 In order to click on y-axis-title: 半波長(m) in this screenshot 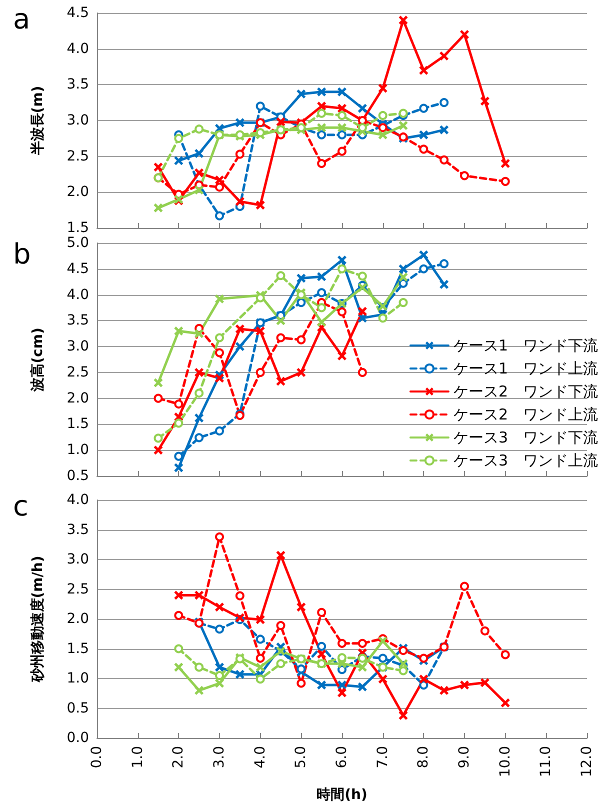, I will do `click(38, 121)`.